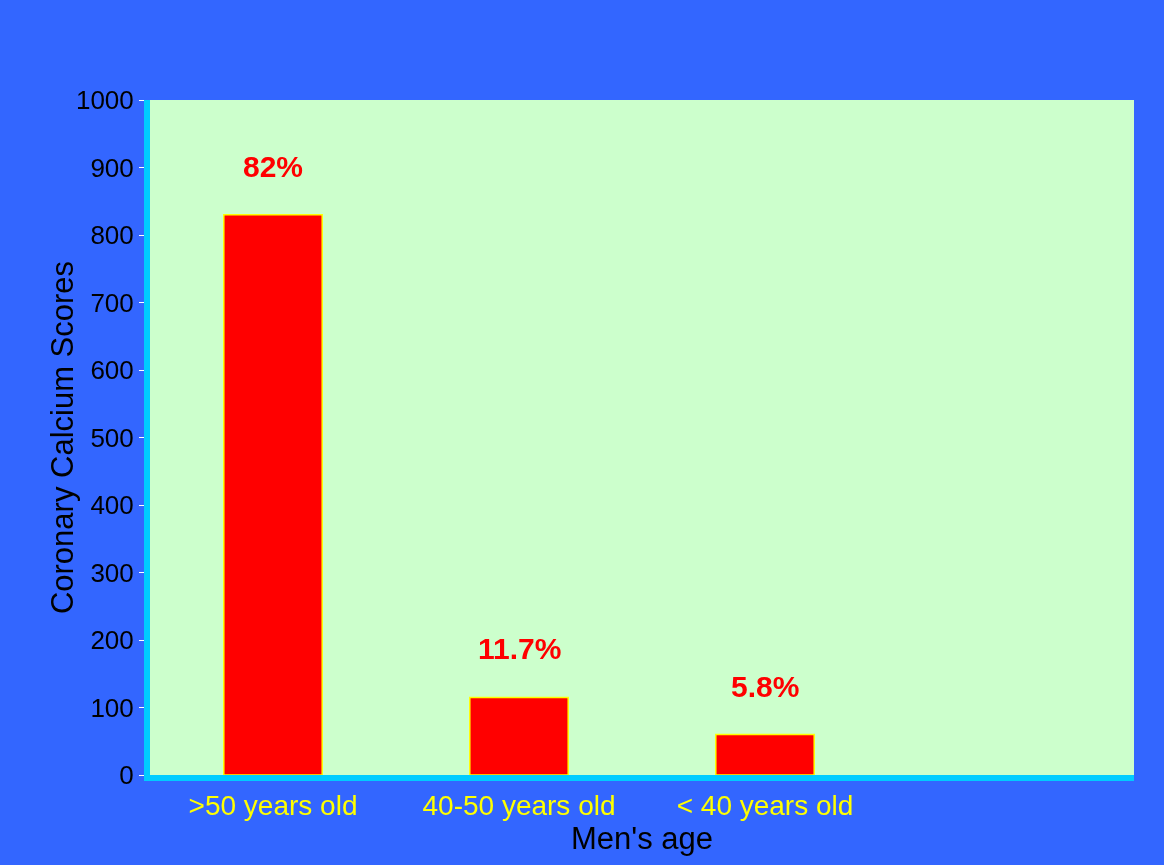 The height and width of the screenshot is (865, 1164). Describe the element at coordinates (62, 437) in the screenshot. I see `y-axis-title: Coronary Calcium Scores` at that location.